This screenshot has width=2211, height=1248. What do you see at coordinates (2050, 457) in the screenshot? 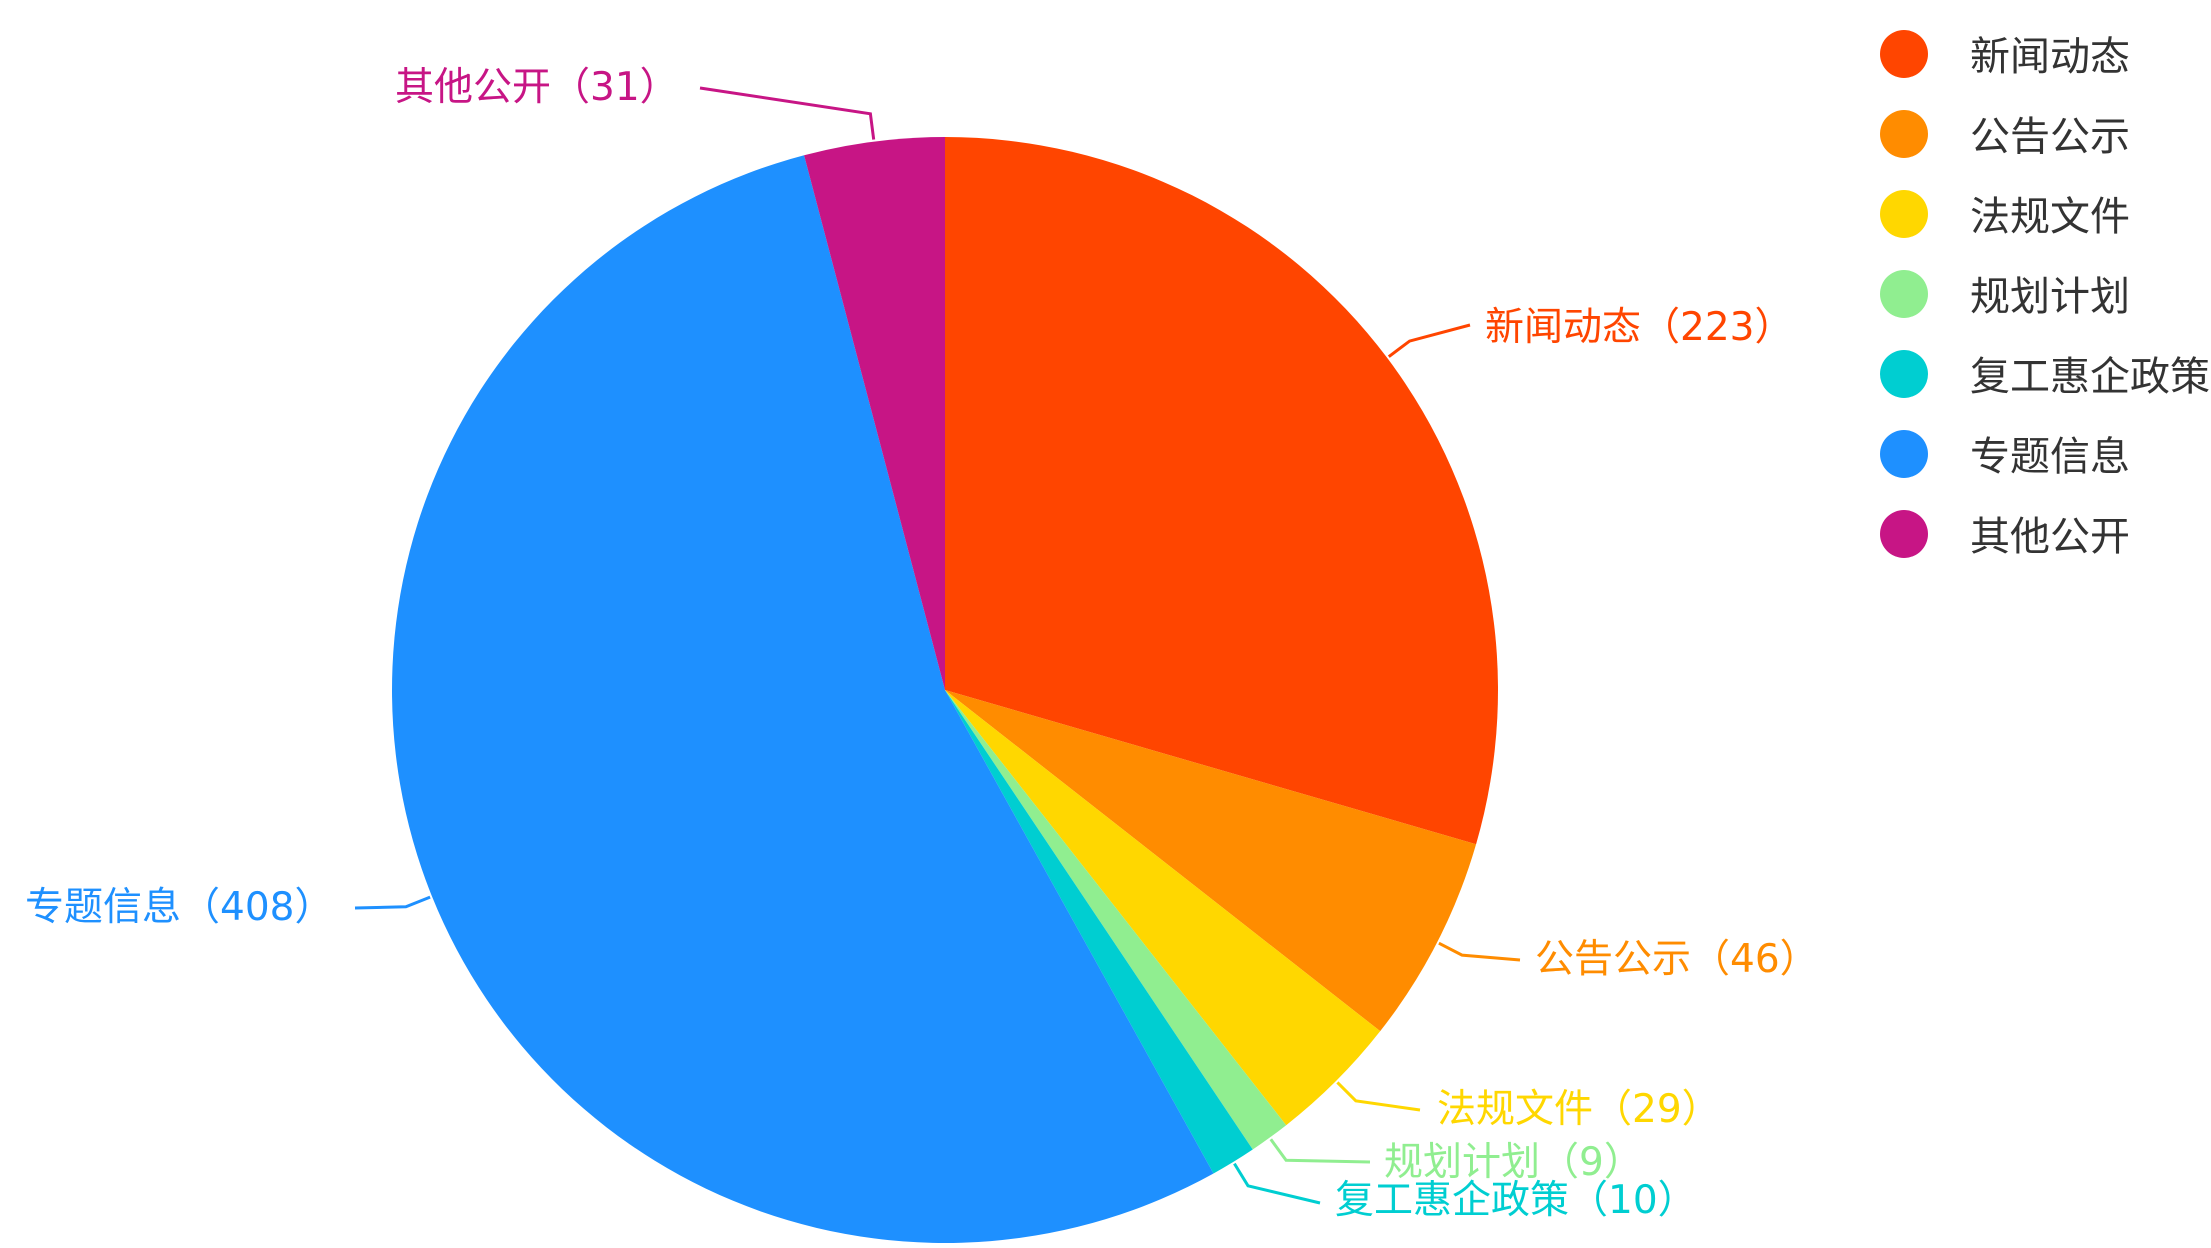
I see `legend-label: 专题信息` at bounding box center [2050, 457].